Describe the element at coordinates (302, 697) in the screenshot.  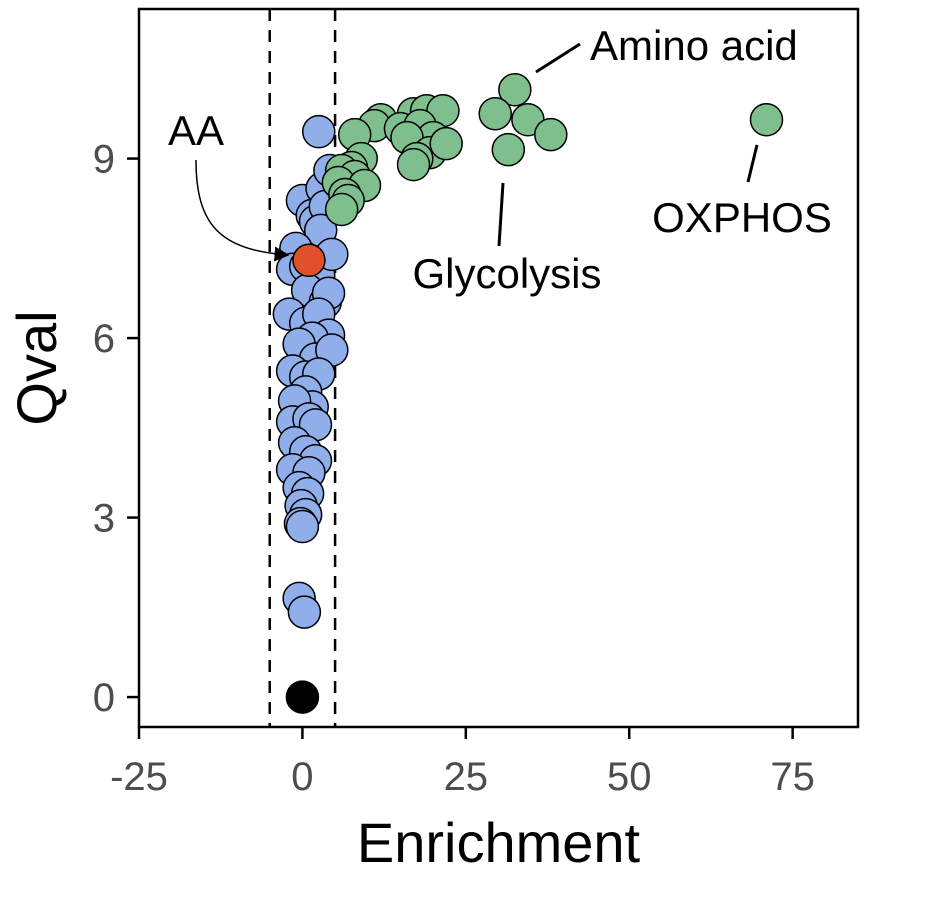
I see `data-point-black` at that location.